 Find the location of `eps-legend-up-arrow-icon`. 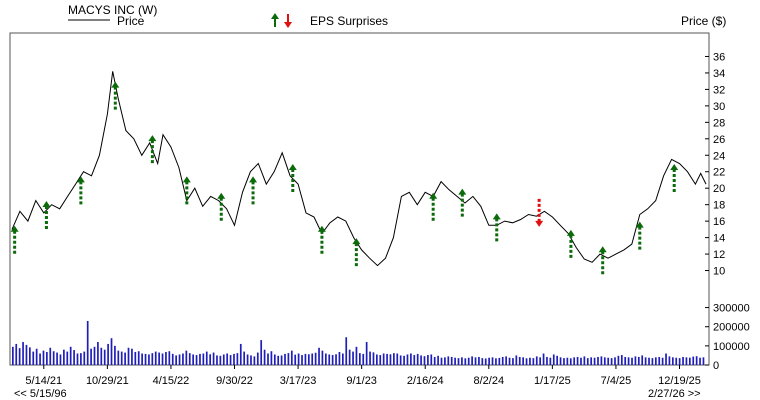

eps-legend-up-arrow-icon is located at coordinates (275, 20).